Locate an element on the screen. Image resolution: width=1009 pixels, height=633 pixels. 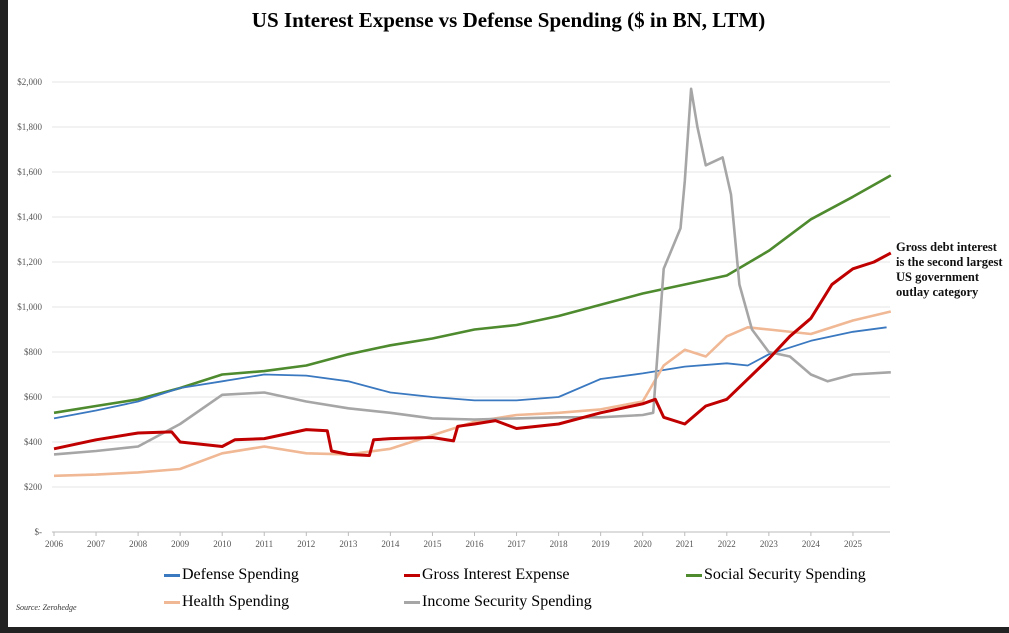
y-tick-label: $- is located at coordinates (39, 532).